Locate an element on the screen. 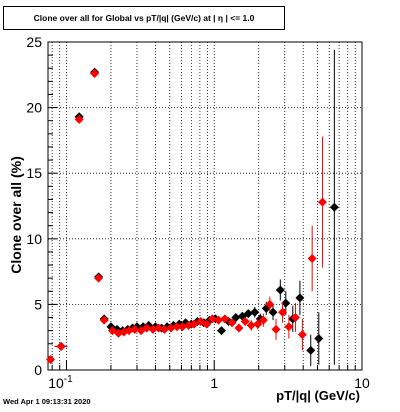 The image size is (400, 412). y-tick-label: 20 is located at coordinates (34, 108).